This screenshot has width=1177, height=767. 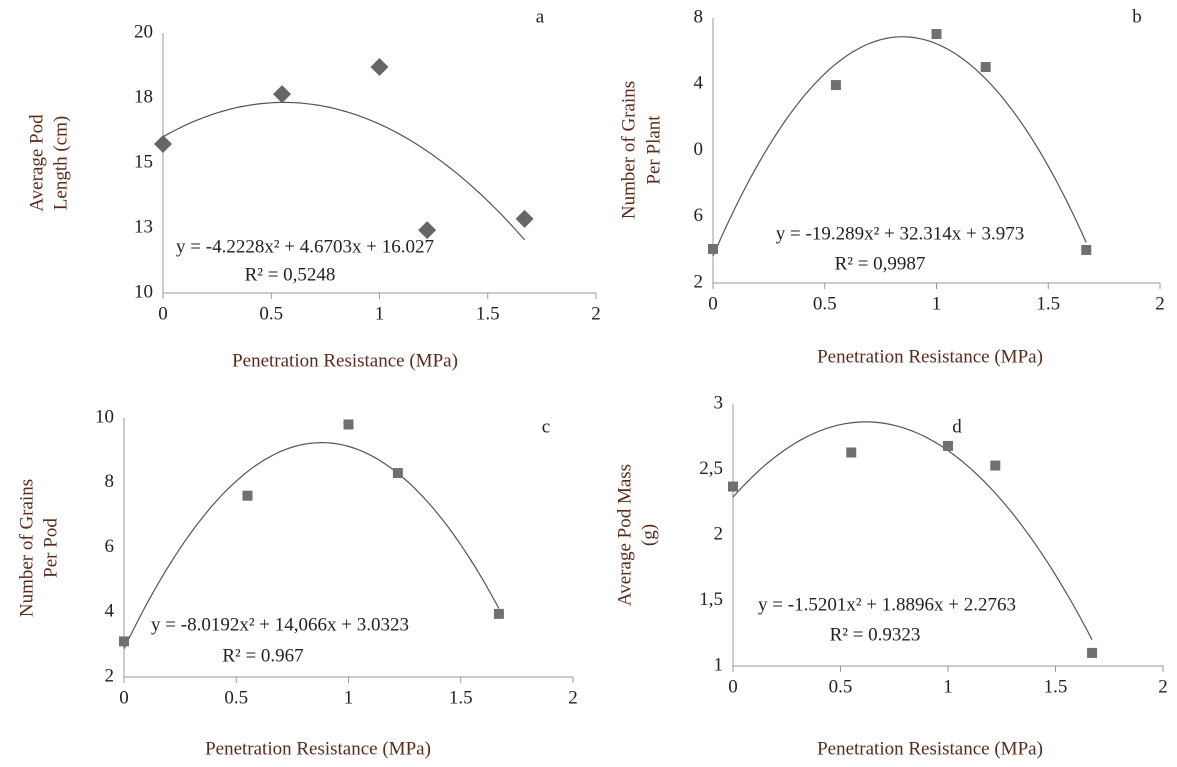 What do you see at coordinates (262, 655) in the screenshot?
I see `r-squared: R² = 0.967` at bounding box center [262, 655].